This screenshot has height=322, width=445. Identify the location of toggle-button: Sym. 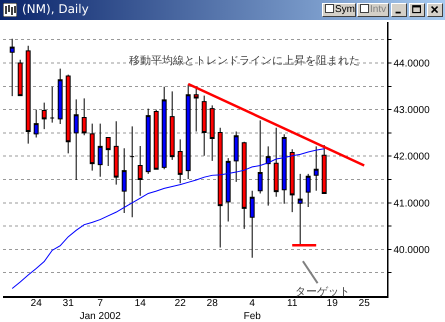
(339, 10).